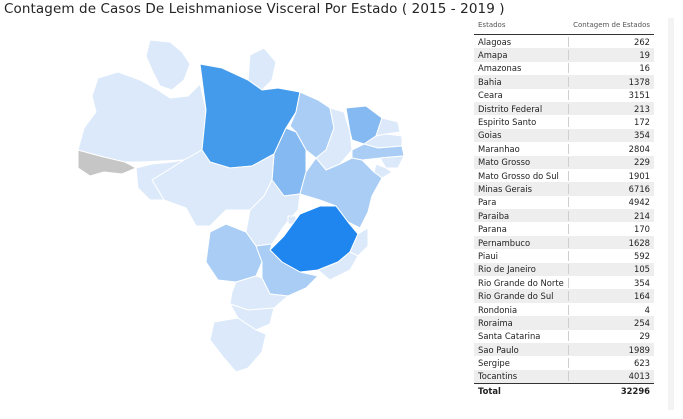 This screenshot has width=683, height=419. I want to click on table-header: Estados Contagem de Estados, so click(564, 25).